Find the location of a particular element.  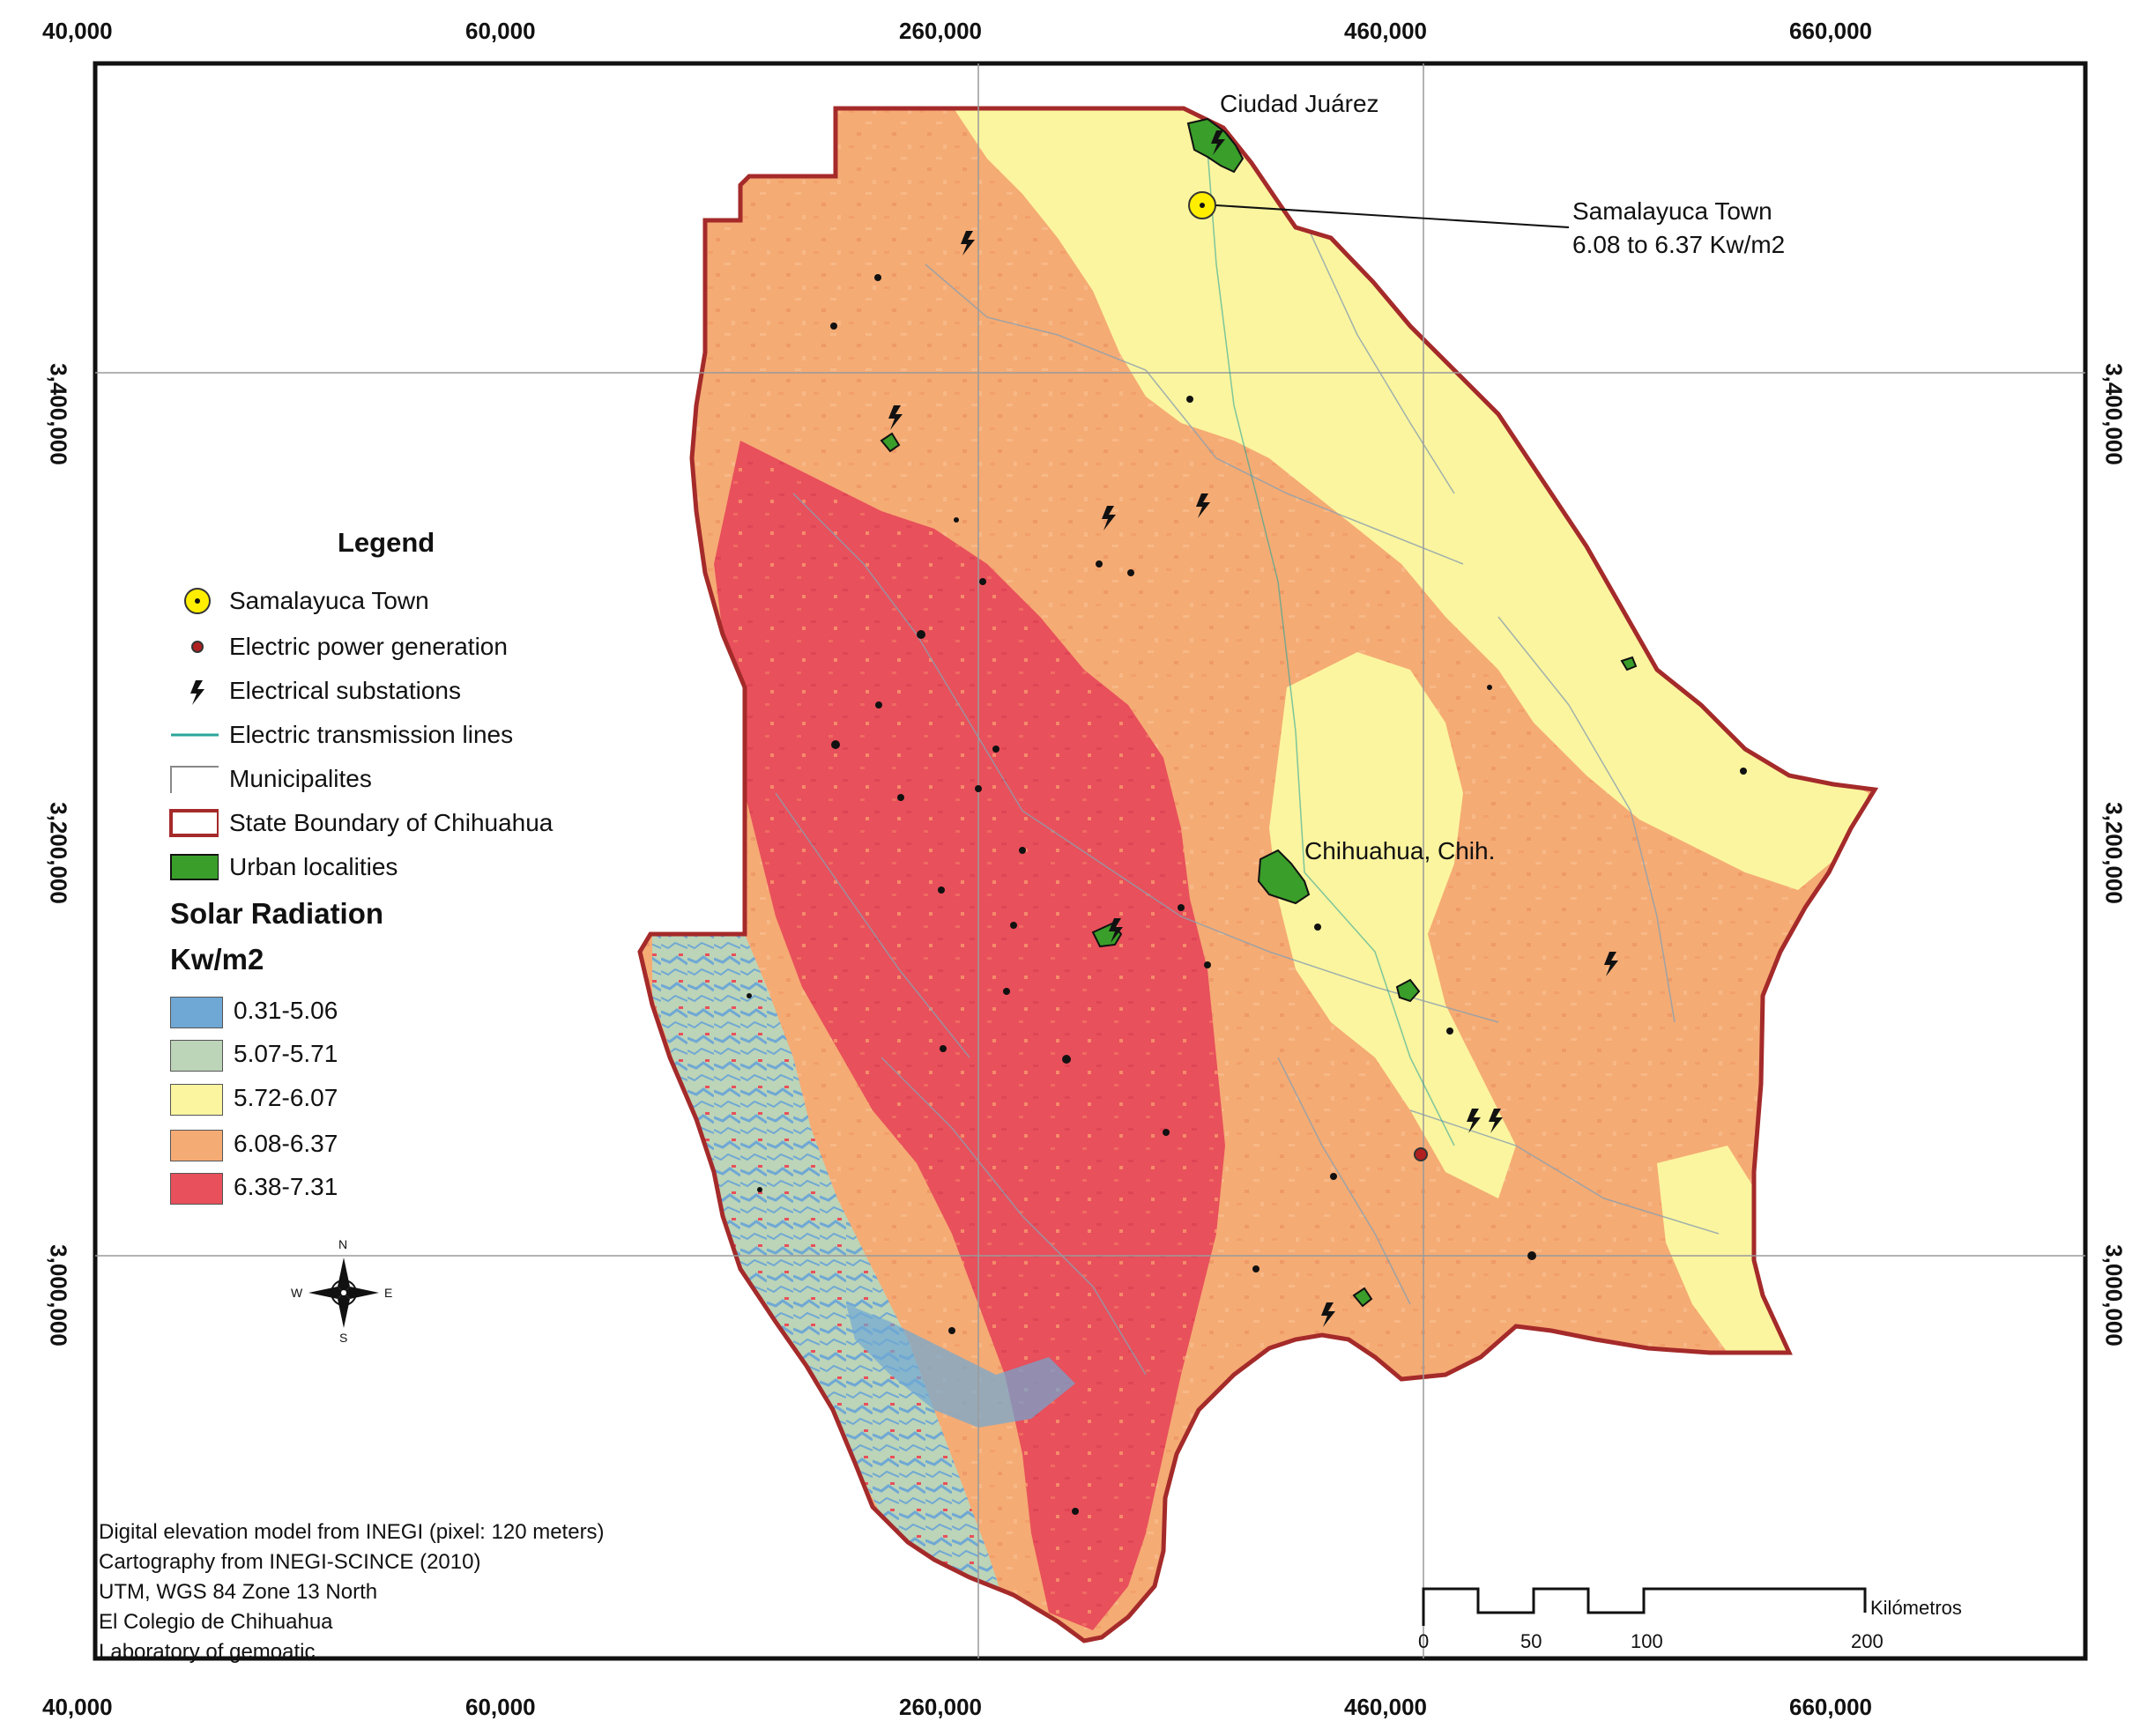

zone-0-31-5-71-west is located at coordinates (868, 1287).